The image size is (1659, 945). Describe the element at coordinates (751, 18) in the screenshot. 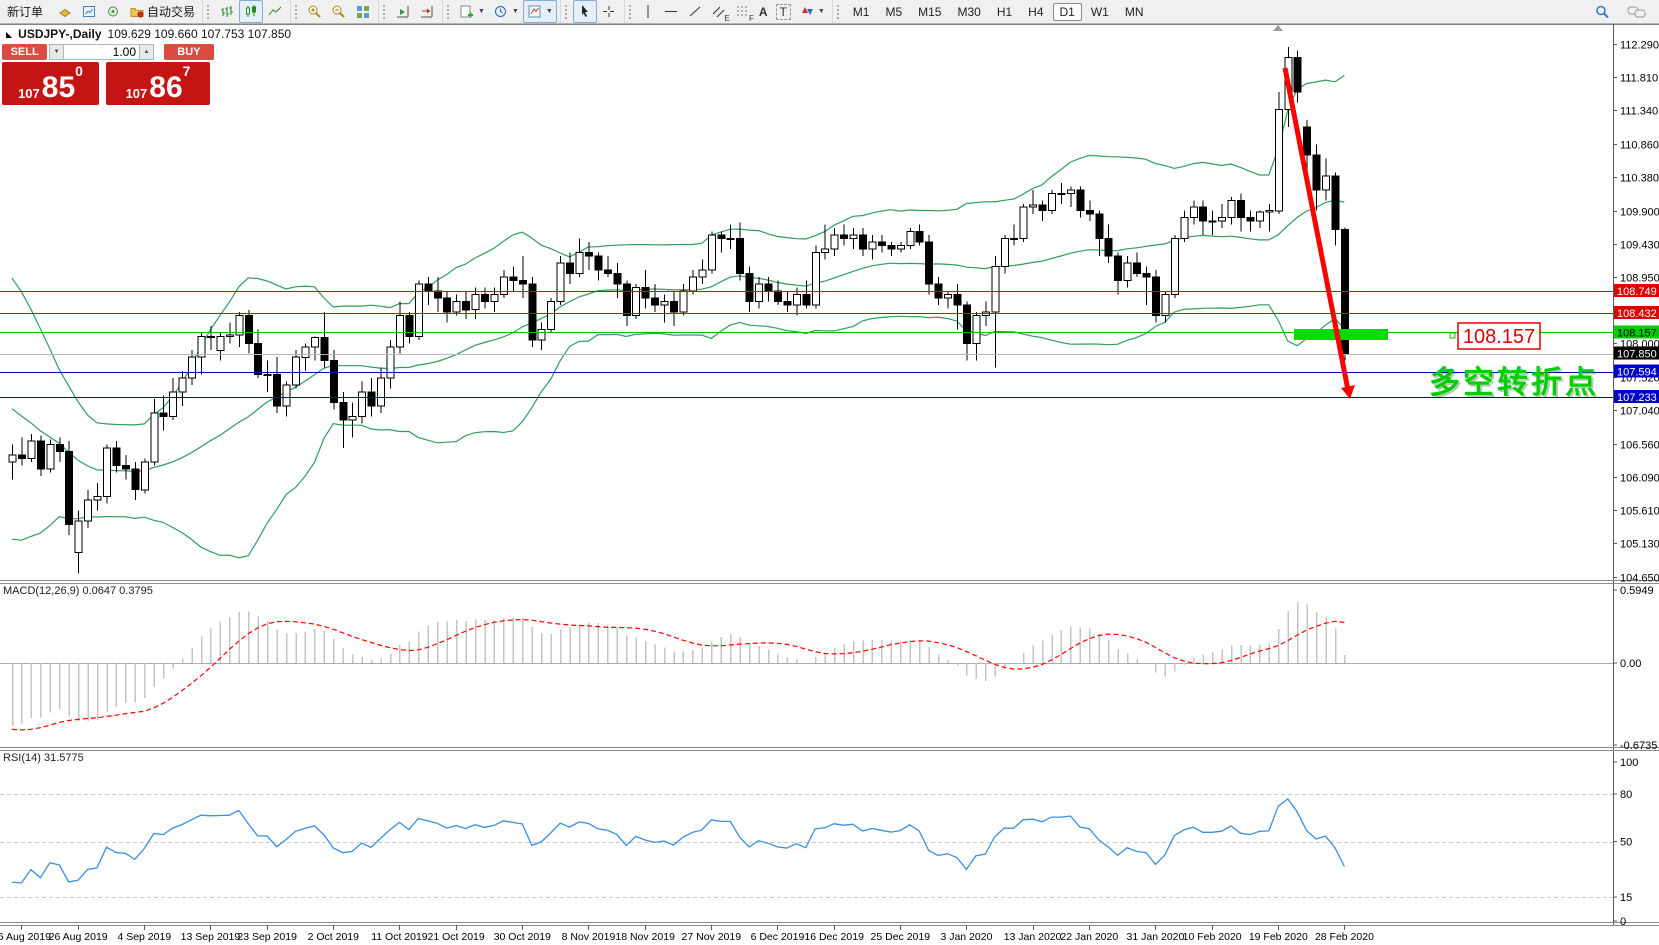

I see `fibonacci-glyph: F` at that location.